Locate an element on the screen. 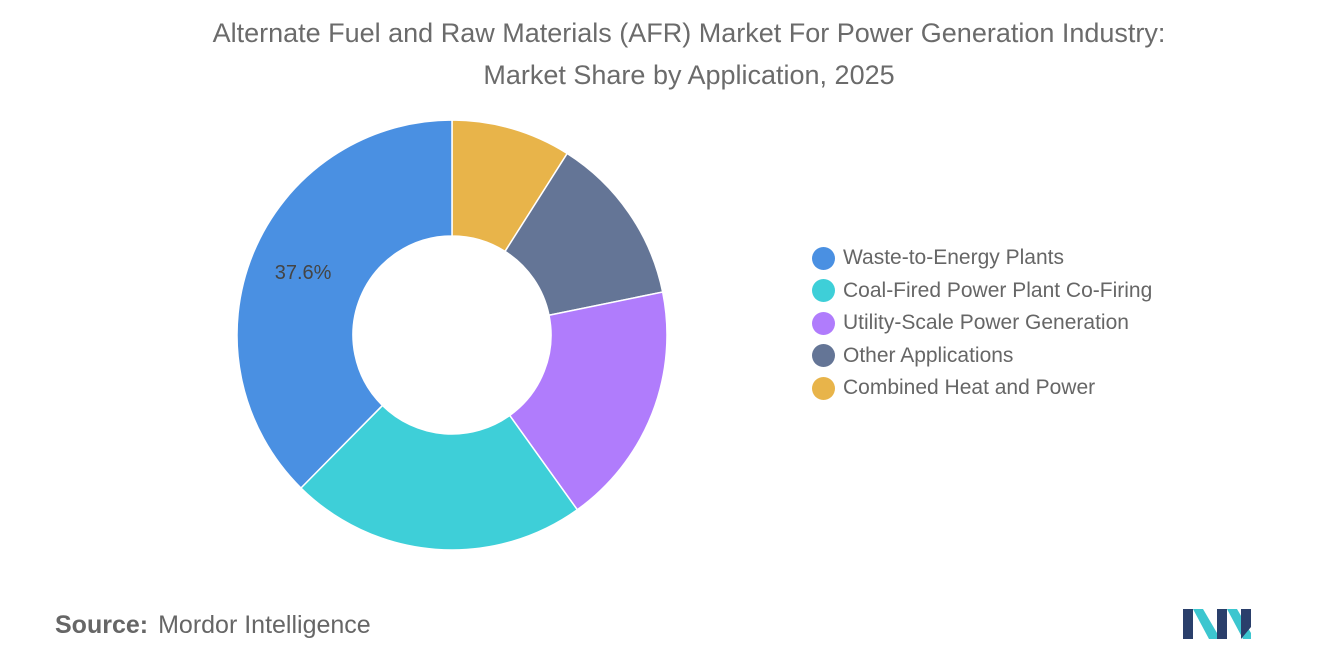  chart-title-line-2: Market Share by Application, 2025 is located at coordinates (689, 75).